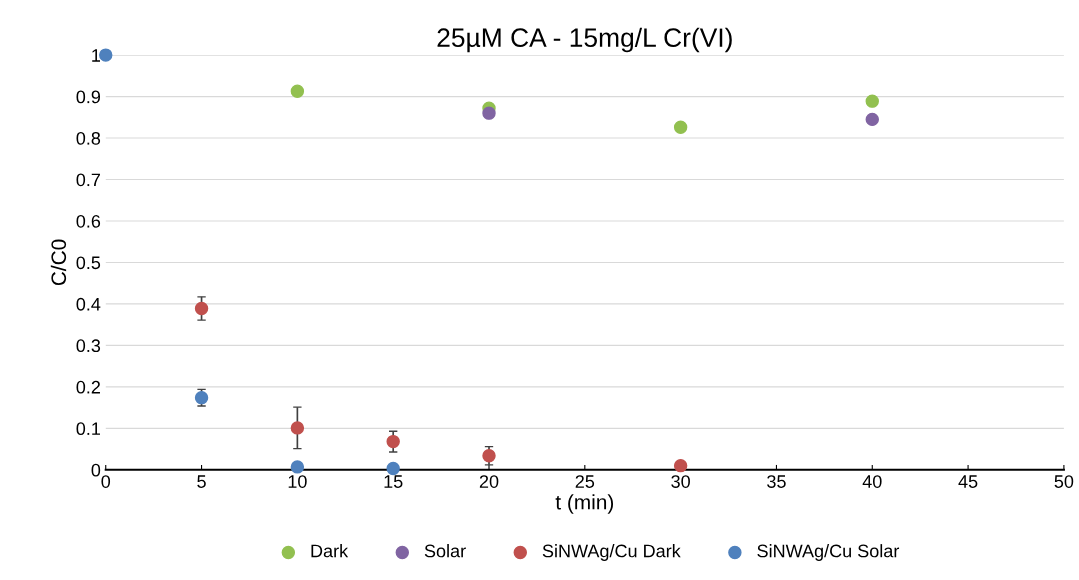  Describe the element at coordinates (968, 481) in the screenshot. I see `x-tick-label: 45` at that location.